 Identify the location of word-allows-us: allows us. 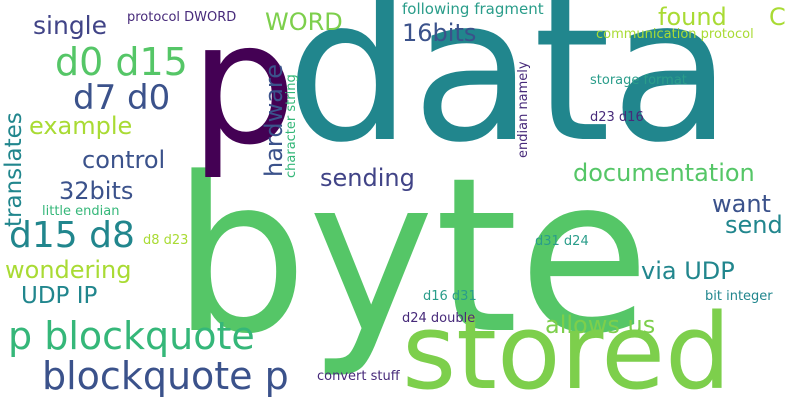
(600, 325).